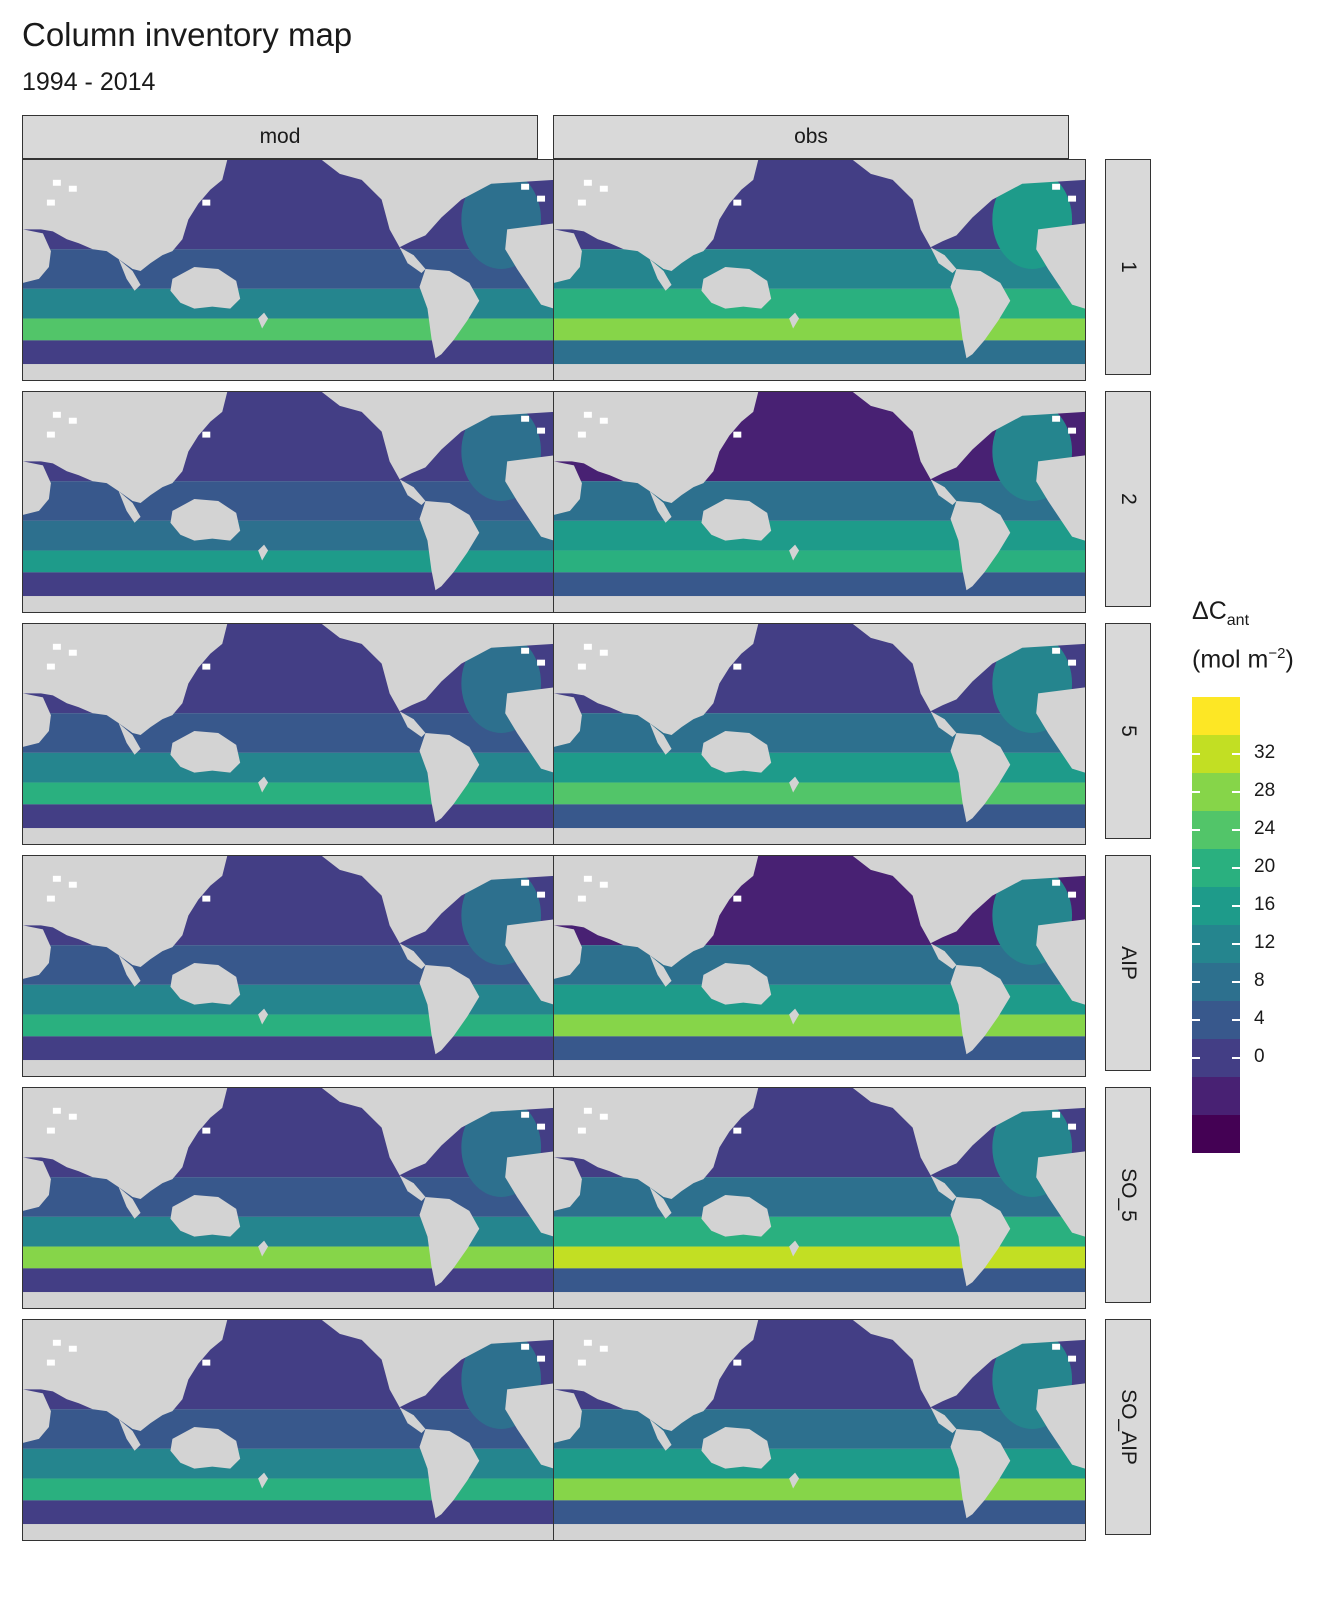 The height and width of the screenshot is (1612, 1344). What do you see at coordinates (1265, 752) in the screenshot?
I see `legend-tick-label: 32` at bounding box center [1265, 752].